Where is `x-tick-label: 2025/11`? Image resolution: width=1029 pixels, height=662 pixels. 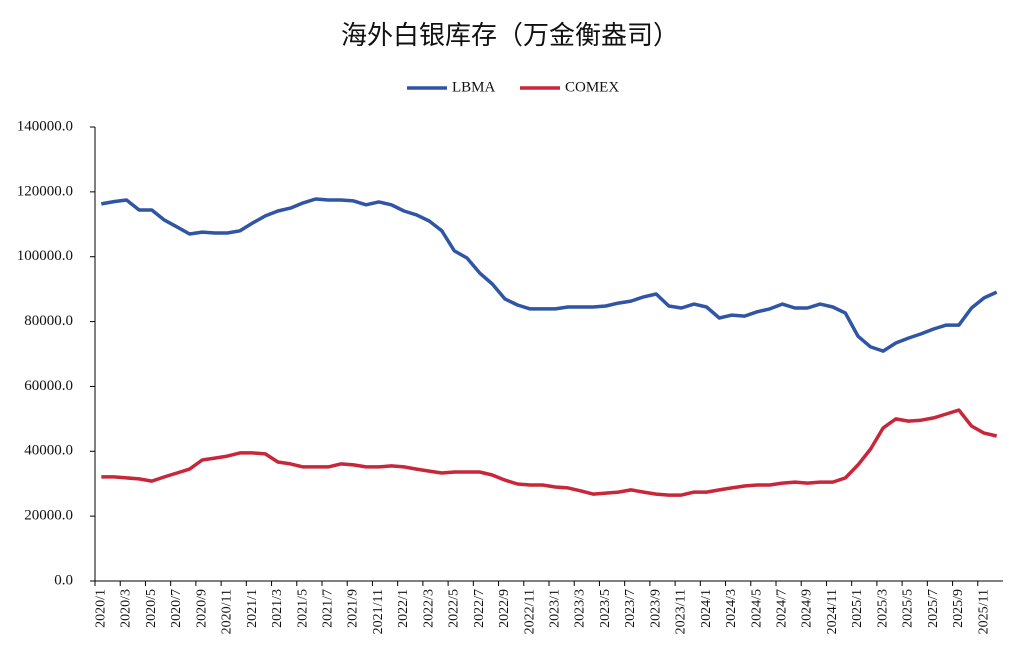 x-tick-label: 2025/11 is located at coordinates (983, 611).